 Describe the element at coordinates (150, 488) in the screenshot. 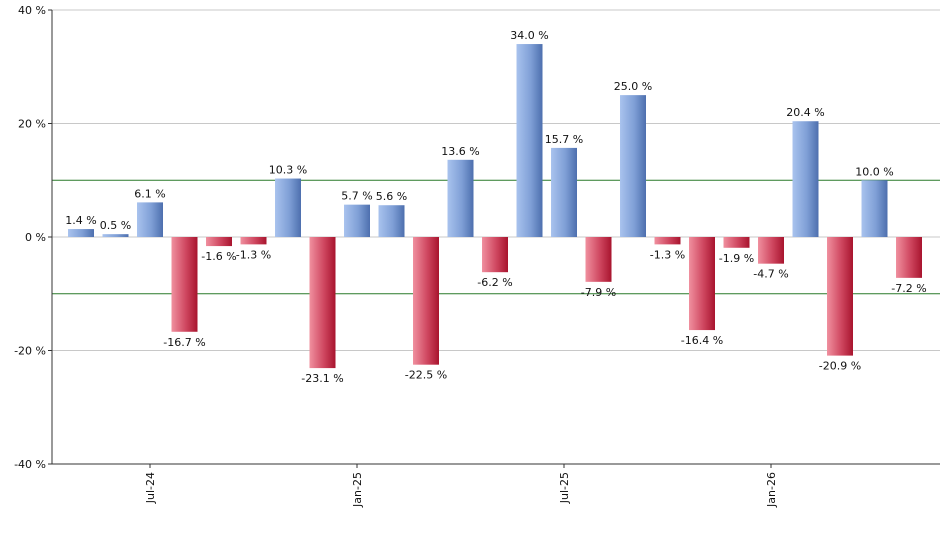

I see `x-tick-label: Jul-24` at that location.